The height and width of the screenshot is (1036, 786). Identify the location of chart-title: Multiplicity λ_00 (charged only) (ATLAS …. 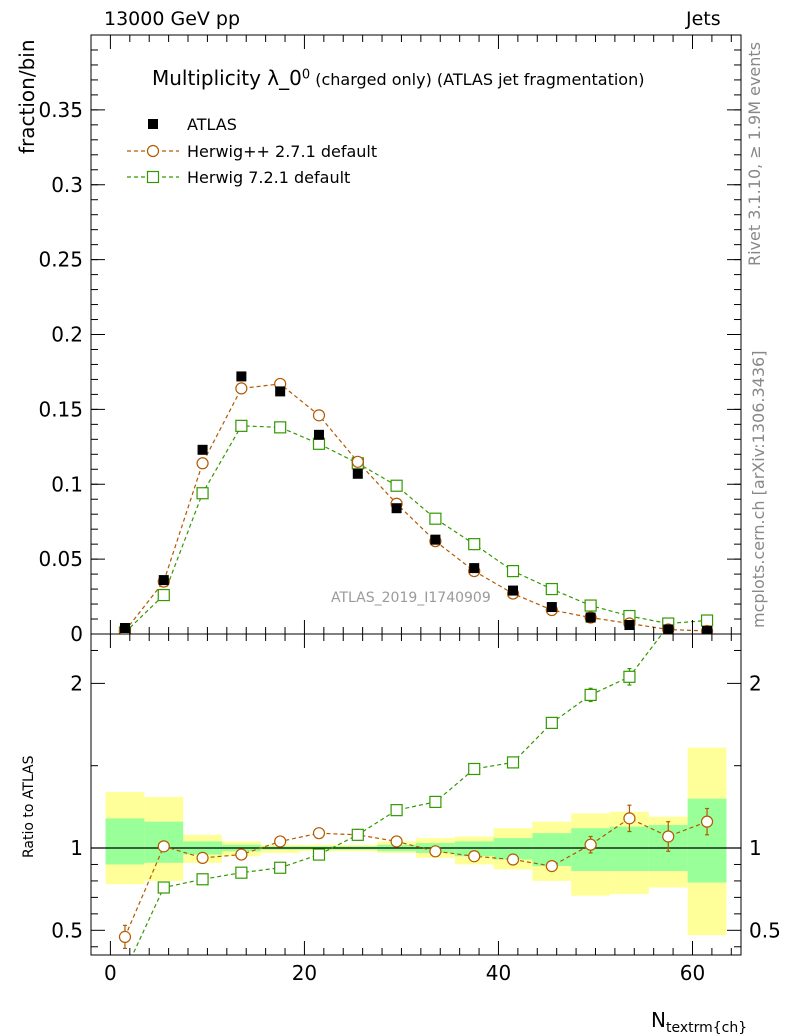
(398, 78).